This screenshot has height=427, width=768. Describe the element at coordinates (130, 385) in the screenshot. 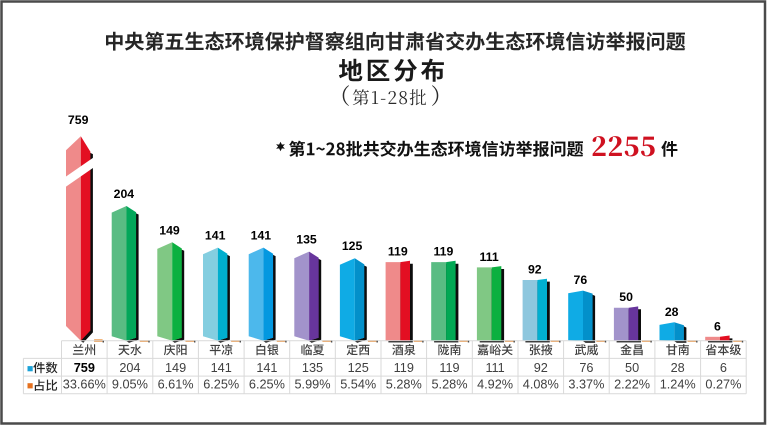

I see `svg-text: 9.05%` at that location.